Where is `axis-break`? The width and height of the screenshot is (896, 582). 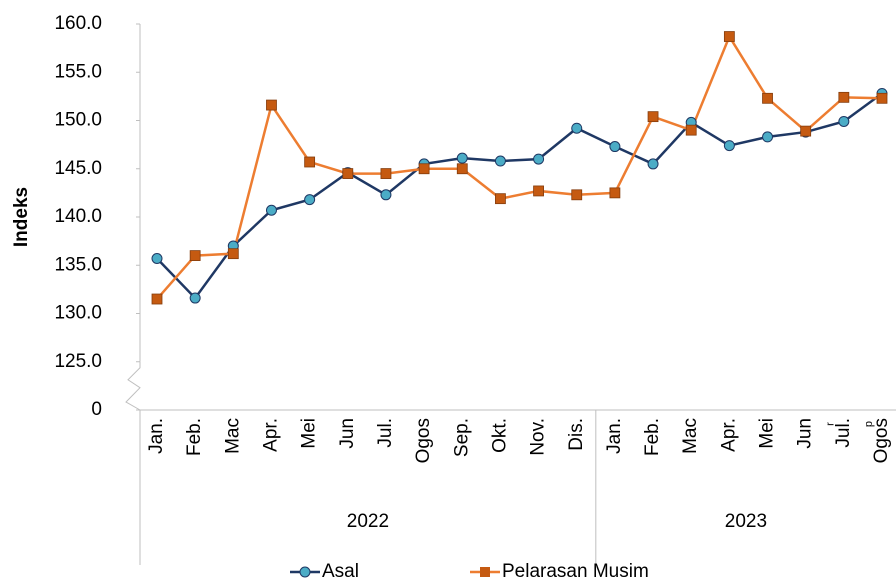 axis-break is located at coordinates (133, 386).